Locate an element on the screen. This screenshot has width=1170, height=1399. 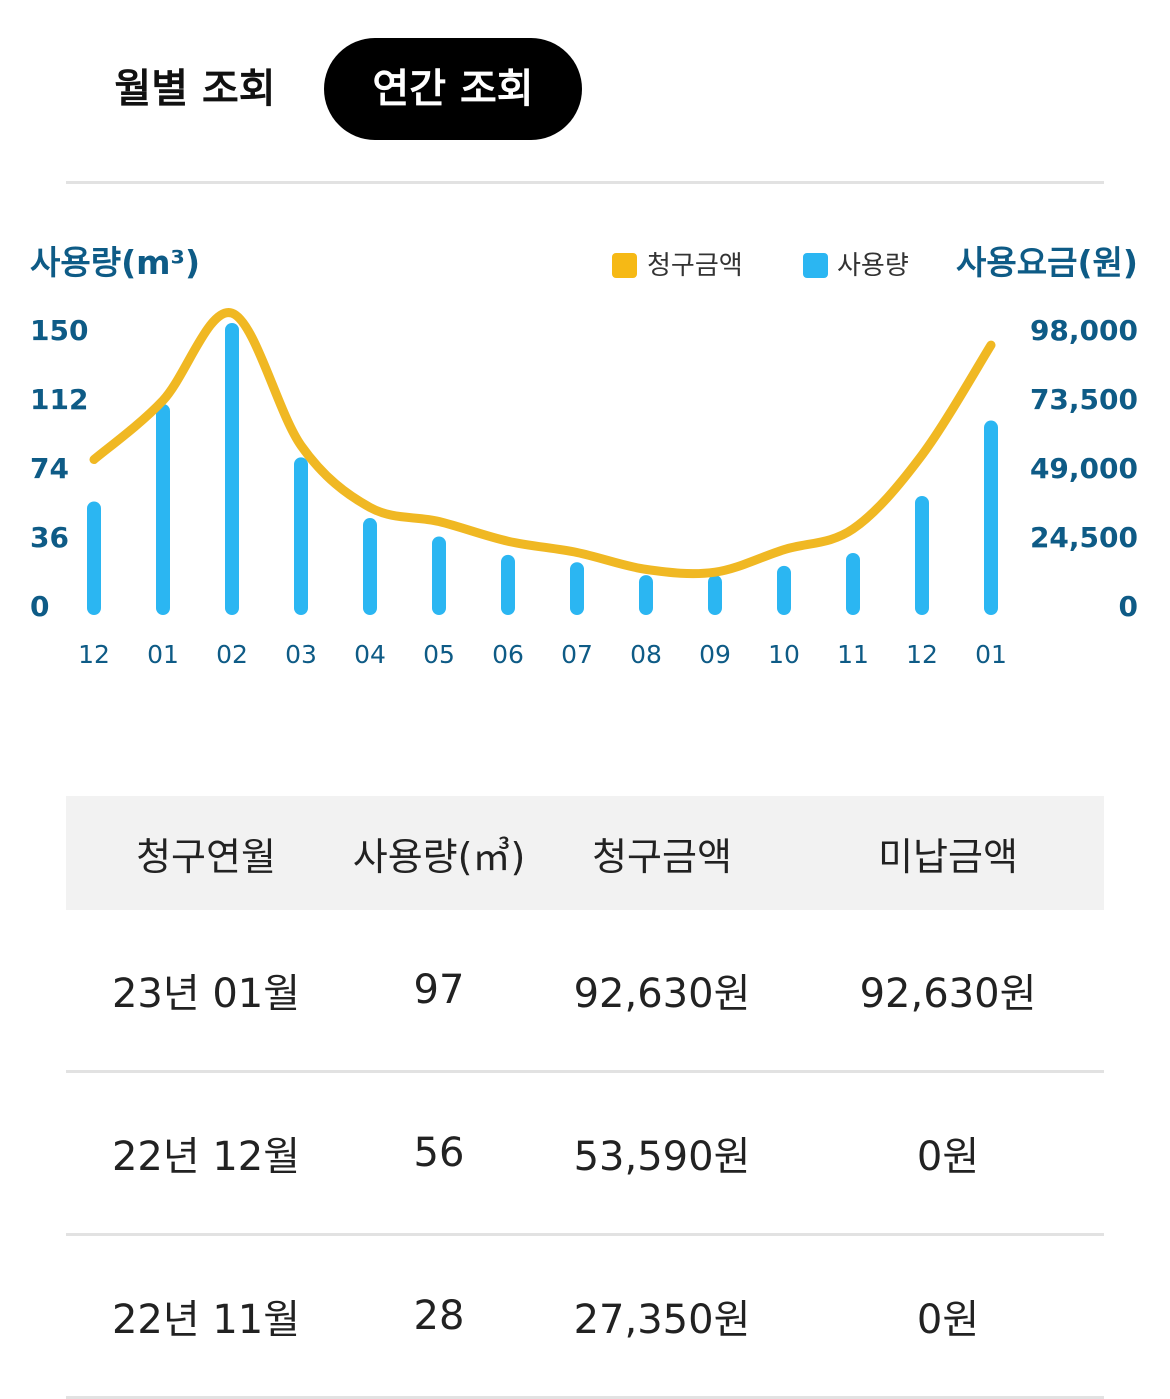
cell-billing-month: 23년 01월 is located at coordinates (206, 991).